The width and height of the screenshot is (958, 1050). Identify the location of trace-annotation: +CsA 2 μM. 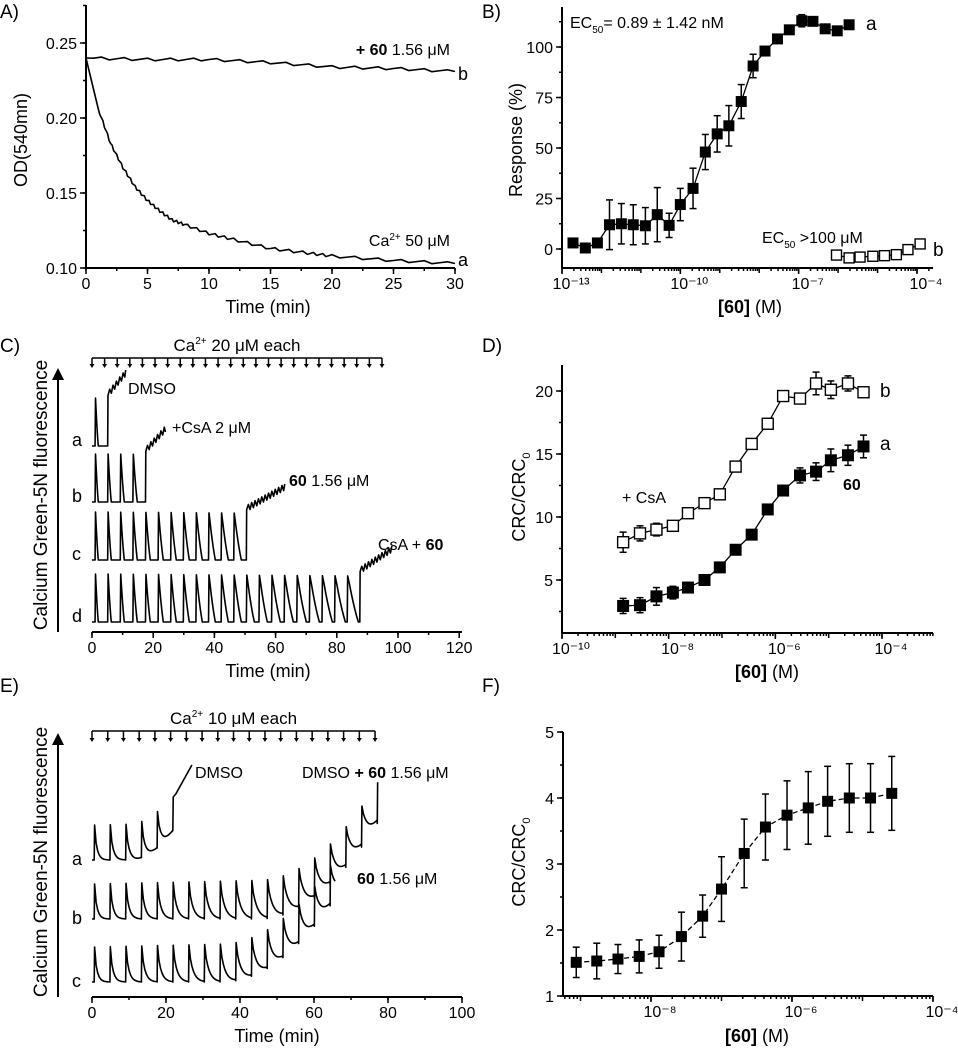
(211, 428).